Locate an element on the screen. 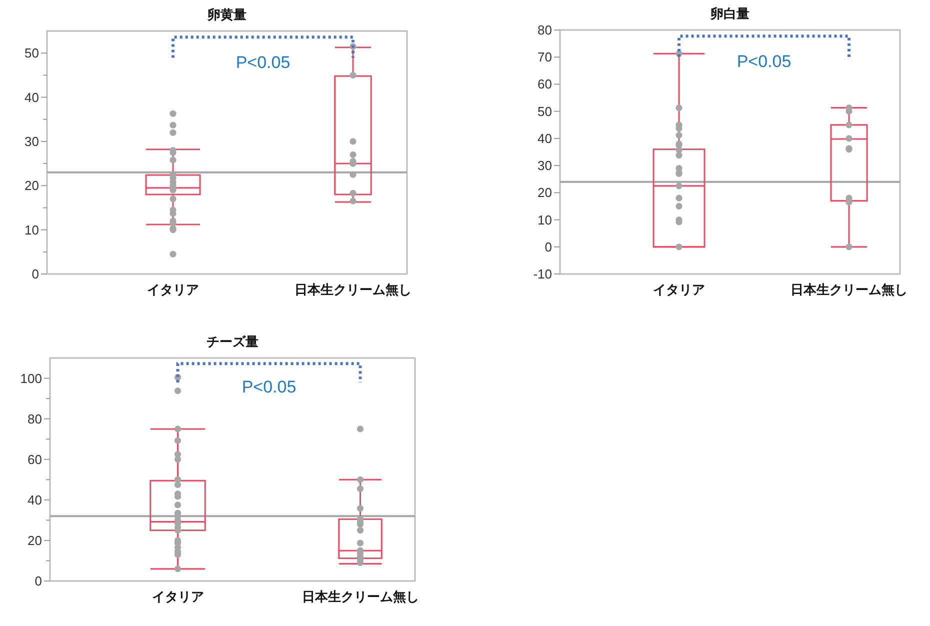 The image size is (930, 626). y-tick-label: -10 is located at coordinates (542, 274).